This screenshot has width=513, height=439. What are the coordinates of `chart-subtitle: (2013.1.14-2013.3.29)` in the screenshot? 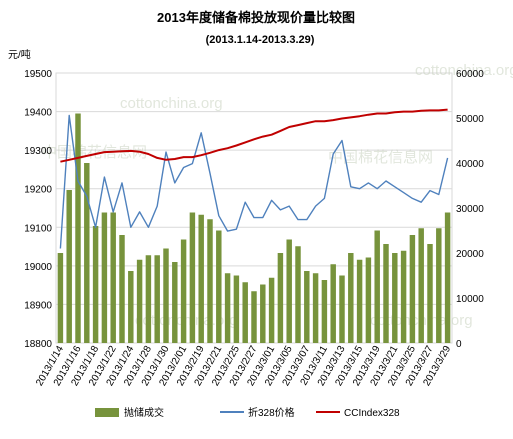 It's located at (260, 40).